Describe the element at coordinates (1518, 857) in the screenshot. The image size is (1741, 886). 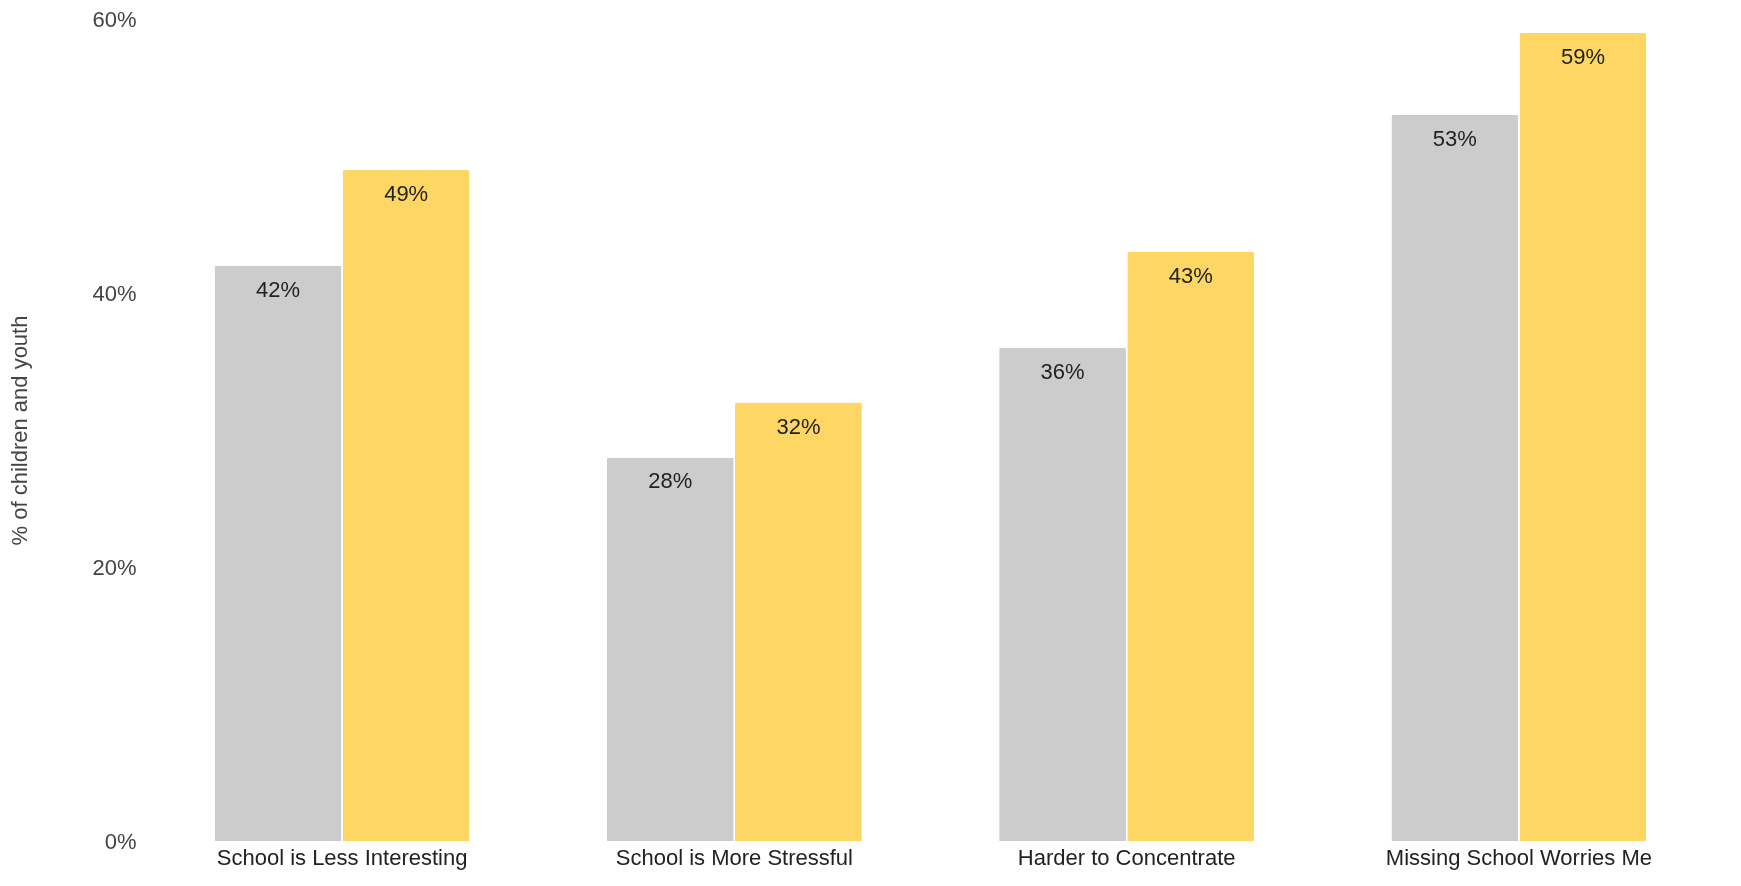
I see `x-tick-label: Missing School Worries Me` at that location.